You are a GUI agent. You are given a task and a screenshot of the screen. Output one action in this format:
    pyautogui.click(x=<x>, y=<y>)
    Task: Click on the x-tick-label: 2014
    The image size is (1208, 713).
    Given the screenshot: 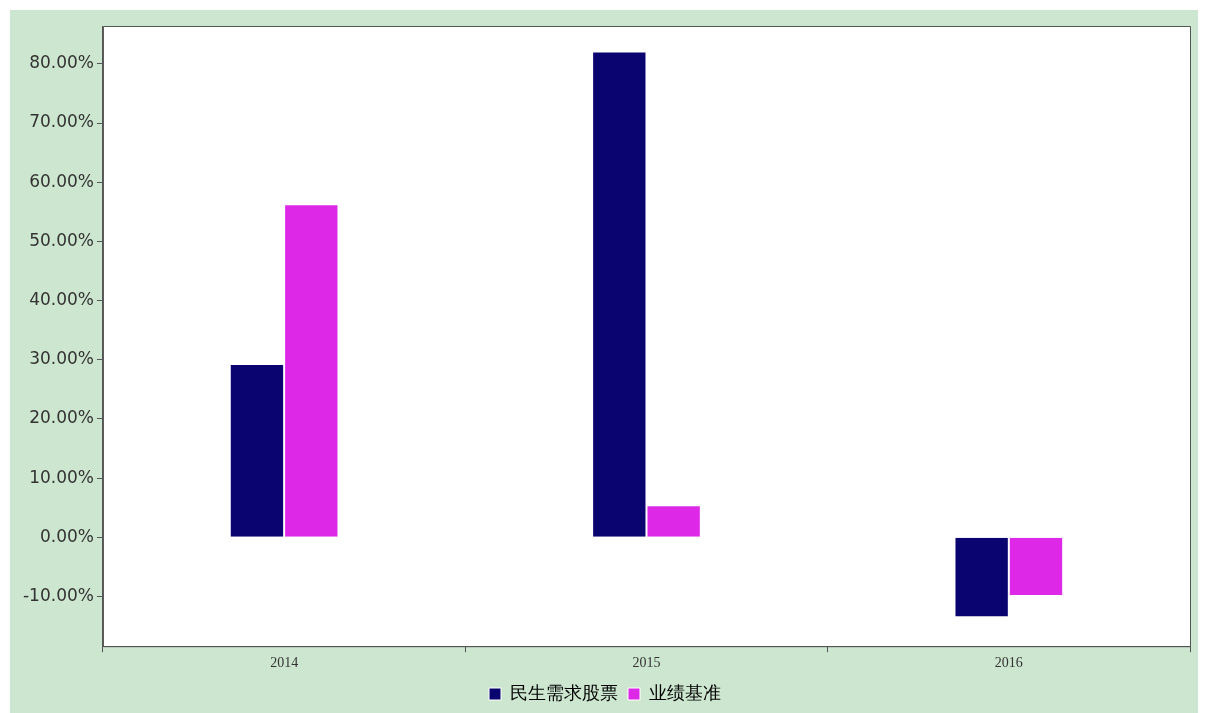 What is the action you would take?
    pyautogui.click(x=284, y=663)
    